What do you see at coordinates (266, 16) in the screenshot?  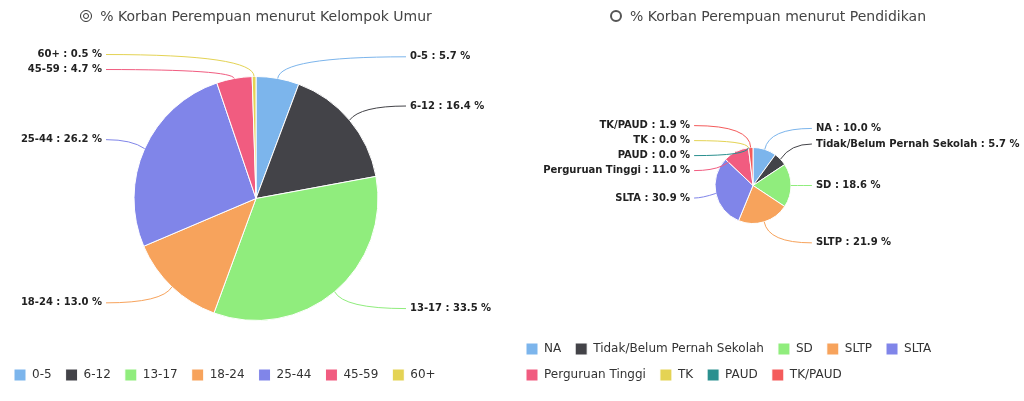 I see `chart-title: % Korban Perempuan menurut Kelompok Umur` at bounding box center [266, 16].